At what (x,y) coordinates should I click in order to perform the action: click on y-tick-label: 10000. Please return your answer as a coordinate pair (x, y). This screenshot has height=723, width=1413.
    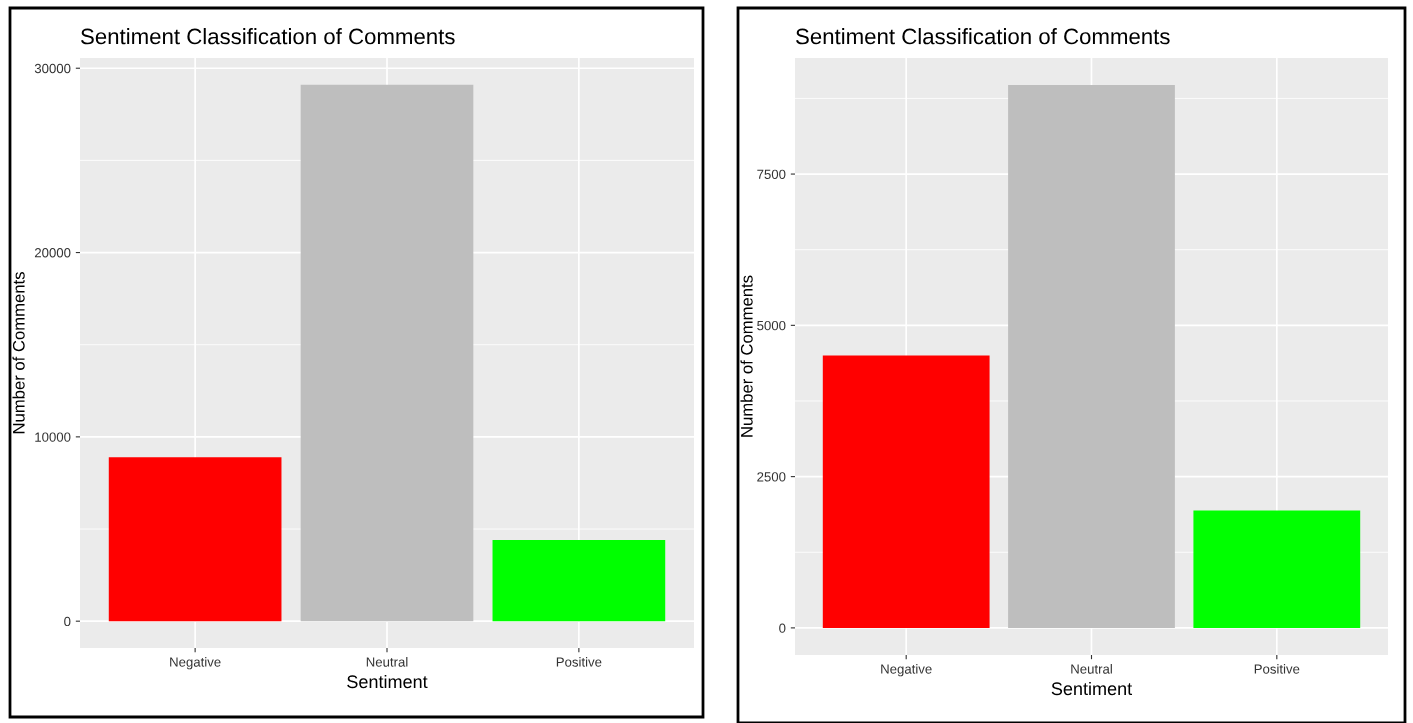
    Looking at the image, I should click on (53, 437).